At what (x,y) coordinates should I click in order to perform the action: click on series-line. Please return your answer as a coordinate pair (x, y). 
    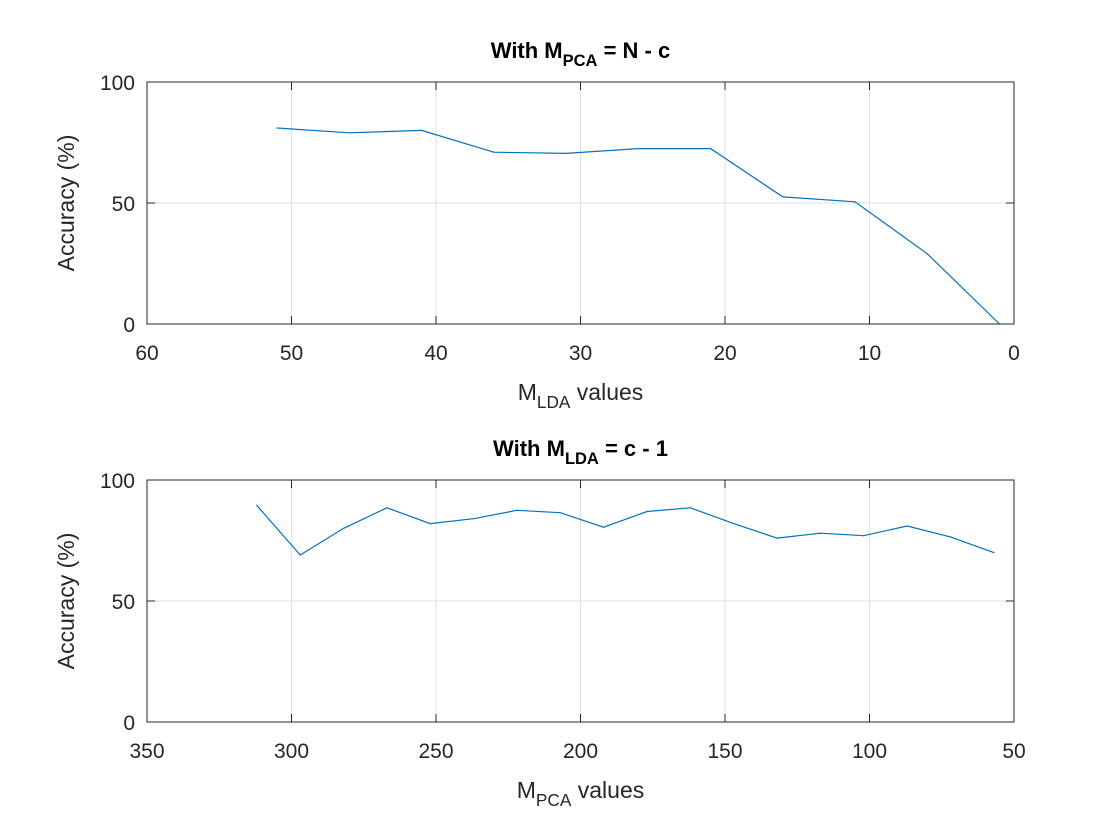
    Looking at the image, I should click on (625, 530).